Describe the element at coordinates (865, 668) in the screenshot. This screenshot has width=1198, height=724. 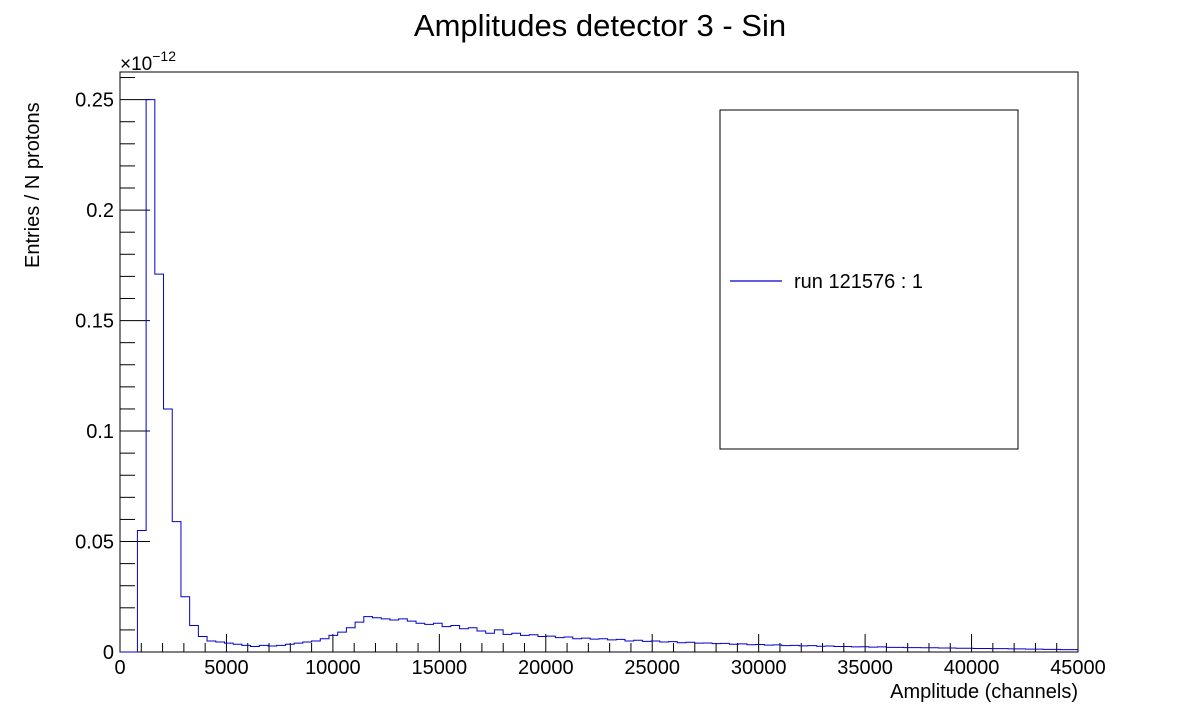
I see `x-tick-label: 35000` at that location.